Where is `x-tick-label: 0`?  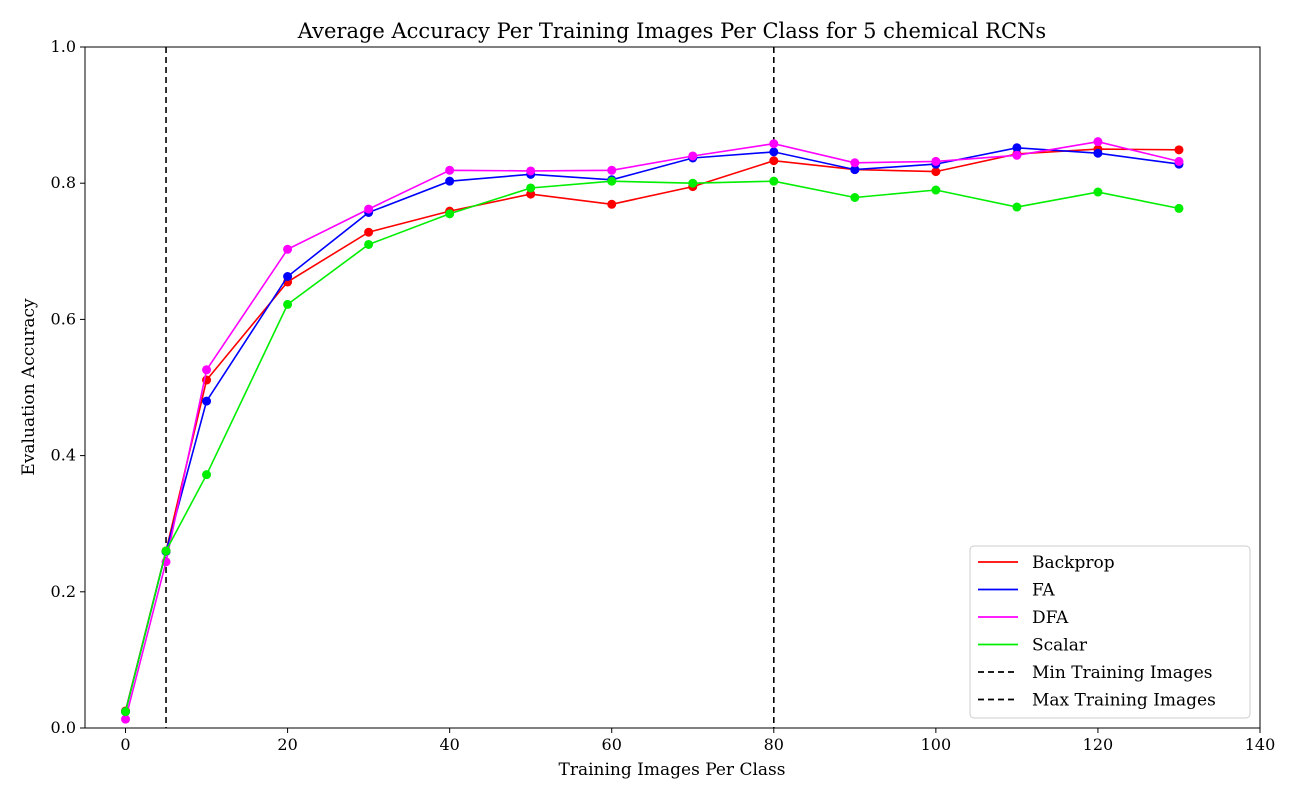
x-tick-label: 0 is located at coordinates (125, 744).